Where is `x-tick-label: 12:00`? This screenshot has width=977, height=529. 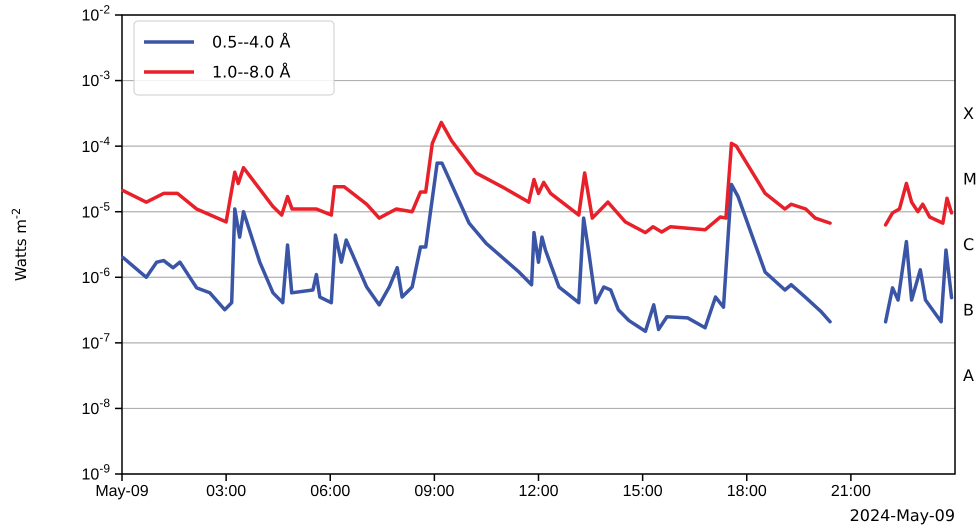
x-tick-label: 12:00 is located at coordinates (538, 491).